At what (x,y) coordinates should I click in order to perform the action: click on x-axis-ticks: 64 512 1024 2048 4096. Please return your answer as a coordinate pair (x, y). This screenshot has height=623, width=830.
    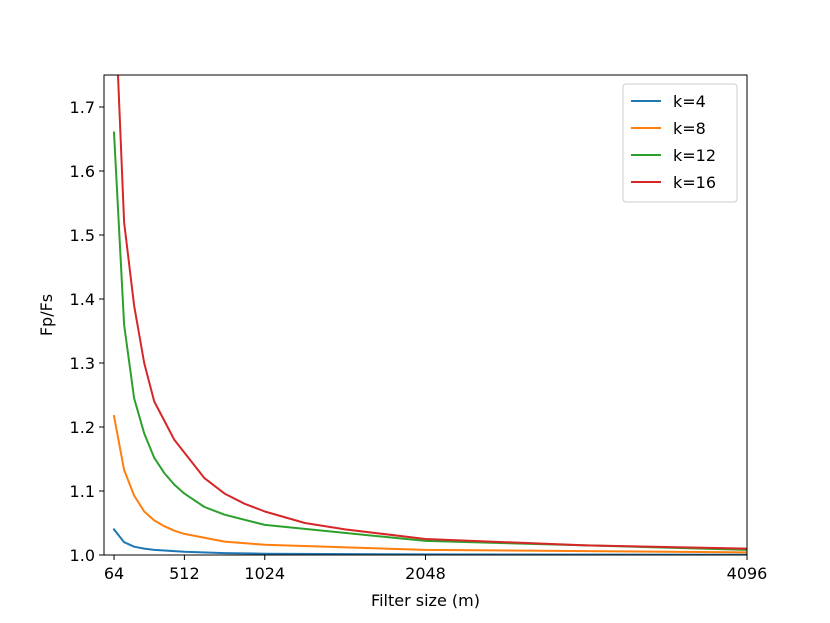
    Looking at the image, I should click on (435, 569).